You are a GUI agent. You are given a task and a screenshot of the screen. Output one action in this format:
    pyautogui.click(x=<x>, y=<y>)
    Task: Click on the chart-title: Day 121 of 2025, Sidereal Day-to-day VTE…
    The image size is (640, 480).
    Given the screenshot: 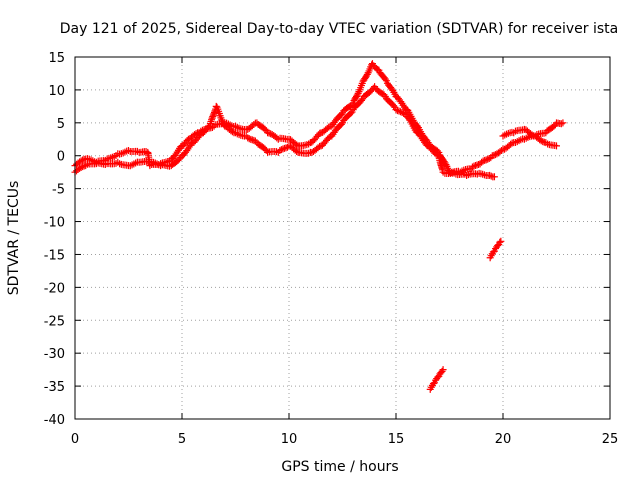 What is the action you would take?
    pyautogui.click(x=339, y=29)
    